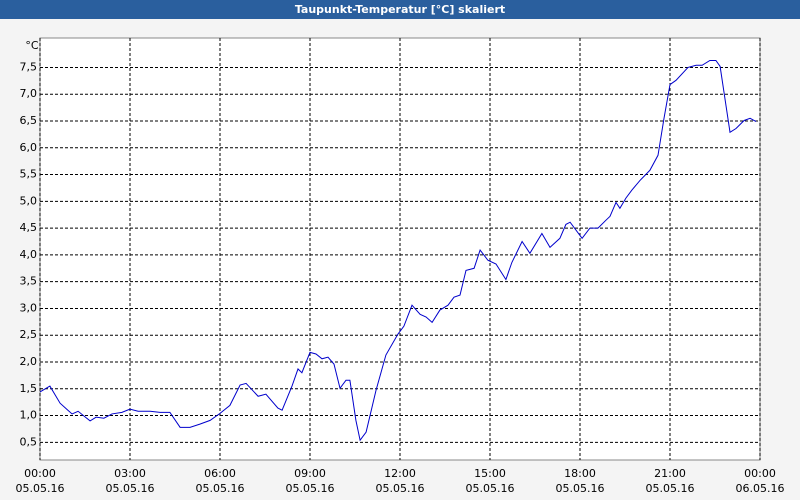 This screenshot has width=800, height=500. What do you see at coordinates (310, 481) in the screenshot?
I see `x-tick-label: 09:00 05.05.16` at bounding box center [310, 481].